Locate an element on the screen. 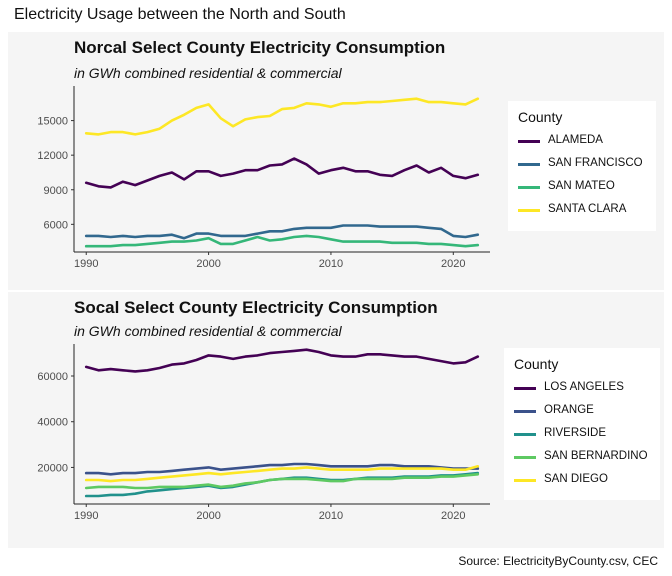  y-tick-label: 40000 is located at coordinates (52, 423).